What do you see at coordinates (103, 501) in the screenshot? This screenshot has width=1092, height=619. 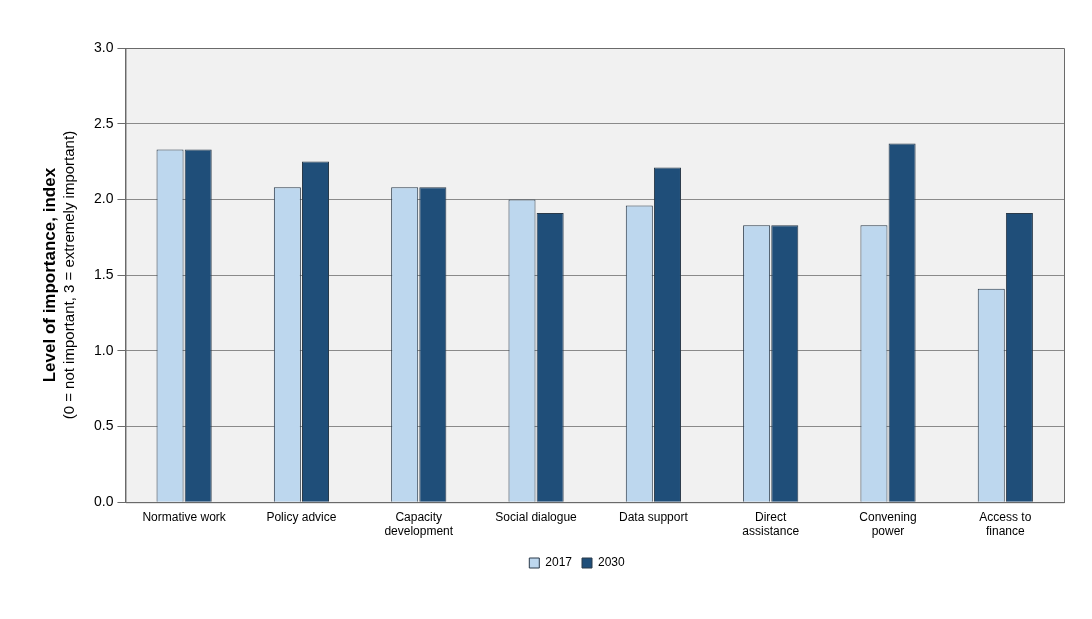 I see `y-tick-label: 0.0` at bounding box center [103, 501].